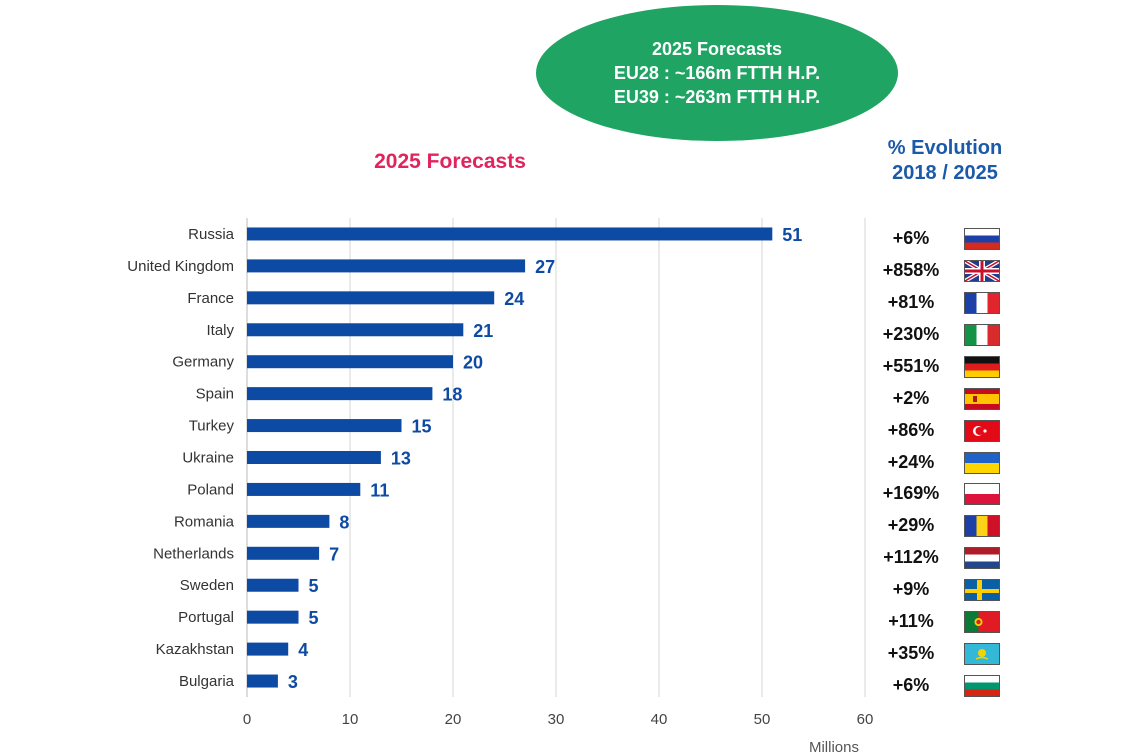 This screenshot has width=1134, height=756. I want to click on category-label: Russia, so click(211, 234).